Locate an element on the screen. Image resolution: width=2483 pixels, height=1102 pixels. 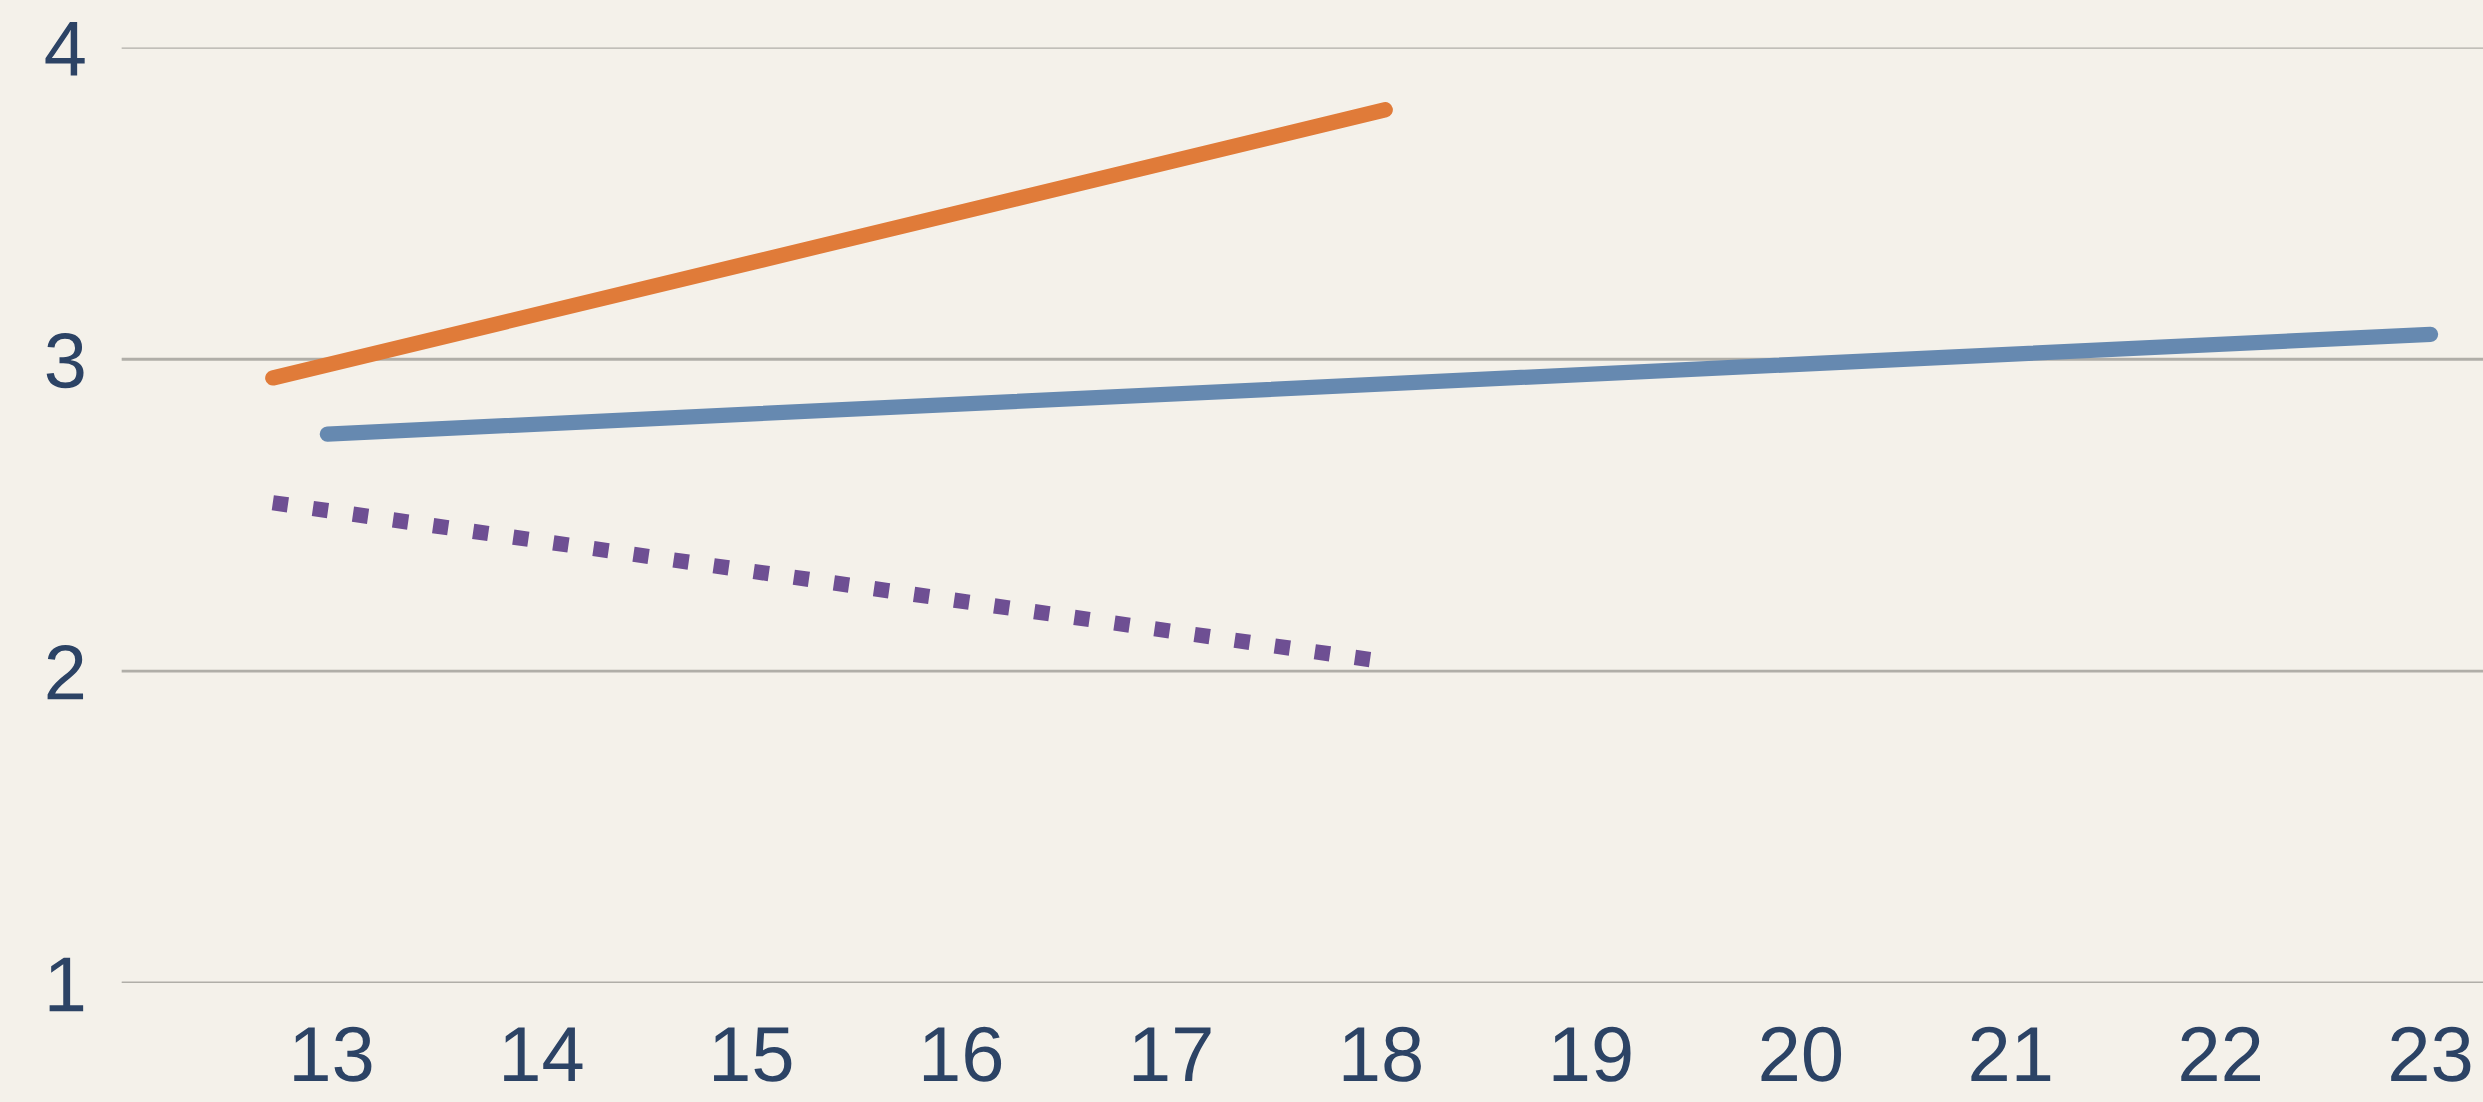
y-tick-label: 1 is located at coordinates (66, 984).